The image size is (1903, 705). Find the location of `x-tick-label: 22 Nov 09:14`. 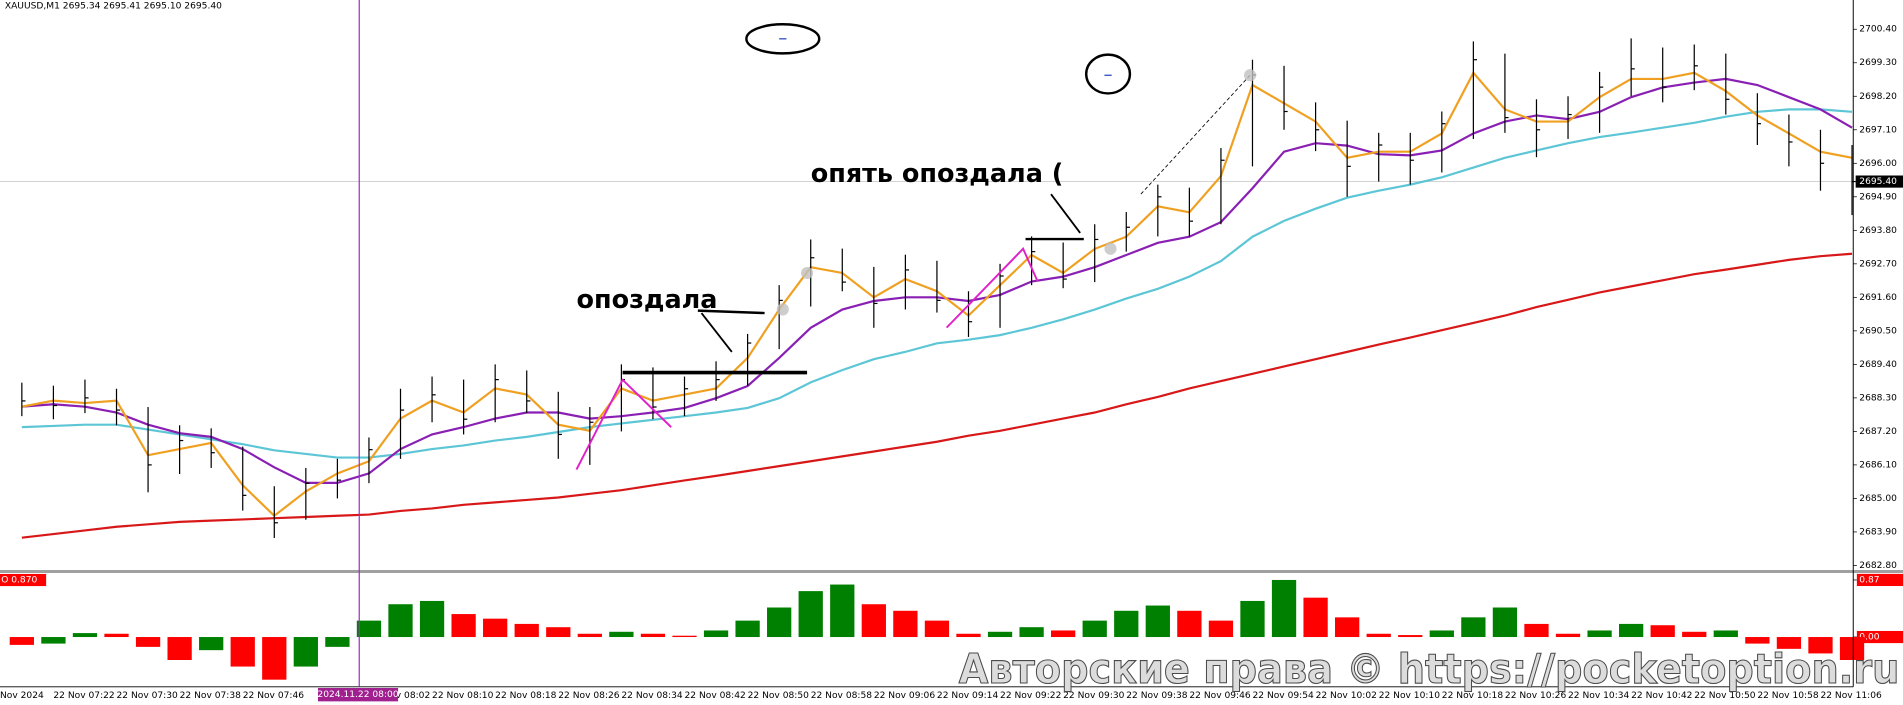

x-tick-label: 22 Nov 09:14 is located at coordinates (968, 696).